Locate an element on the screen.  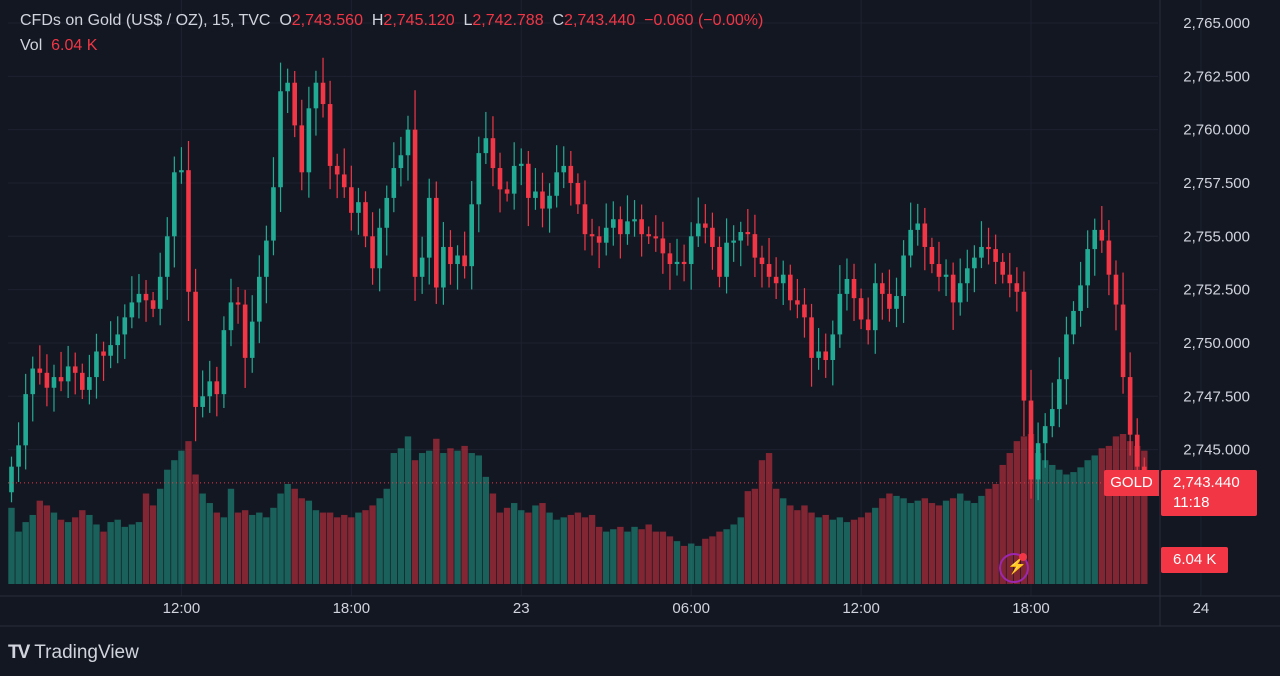
open-value: 2,743.560 is located at coordinates (327, 20).